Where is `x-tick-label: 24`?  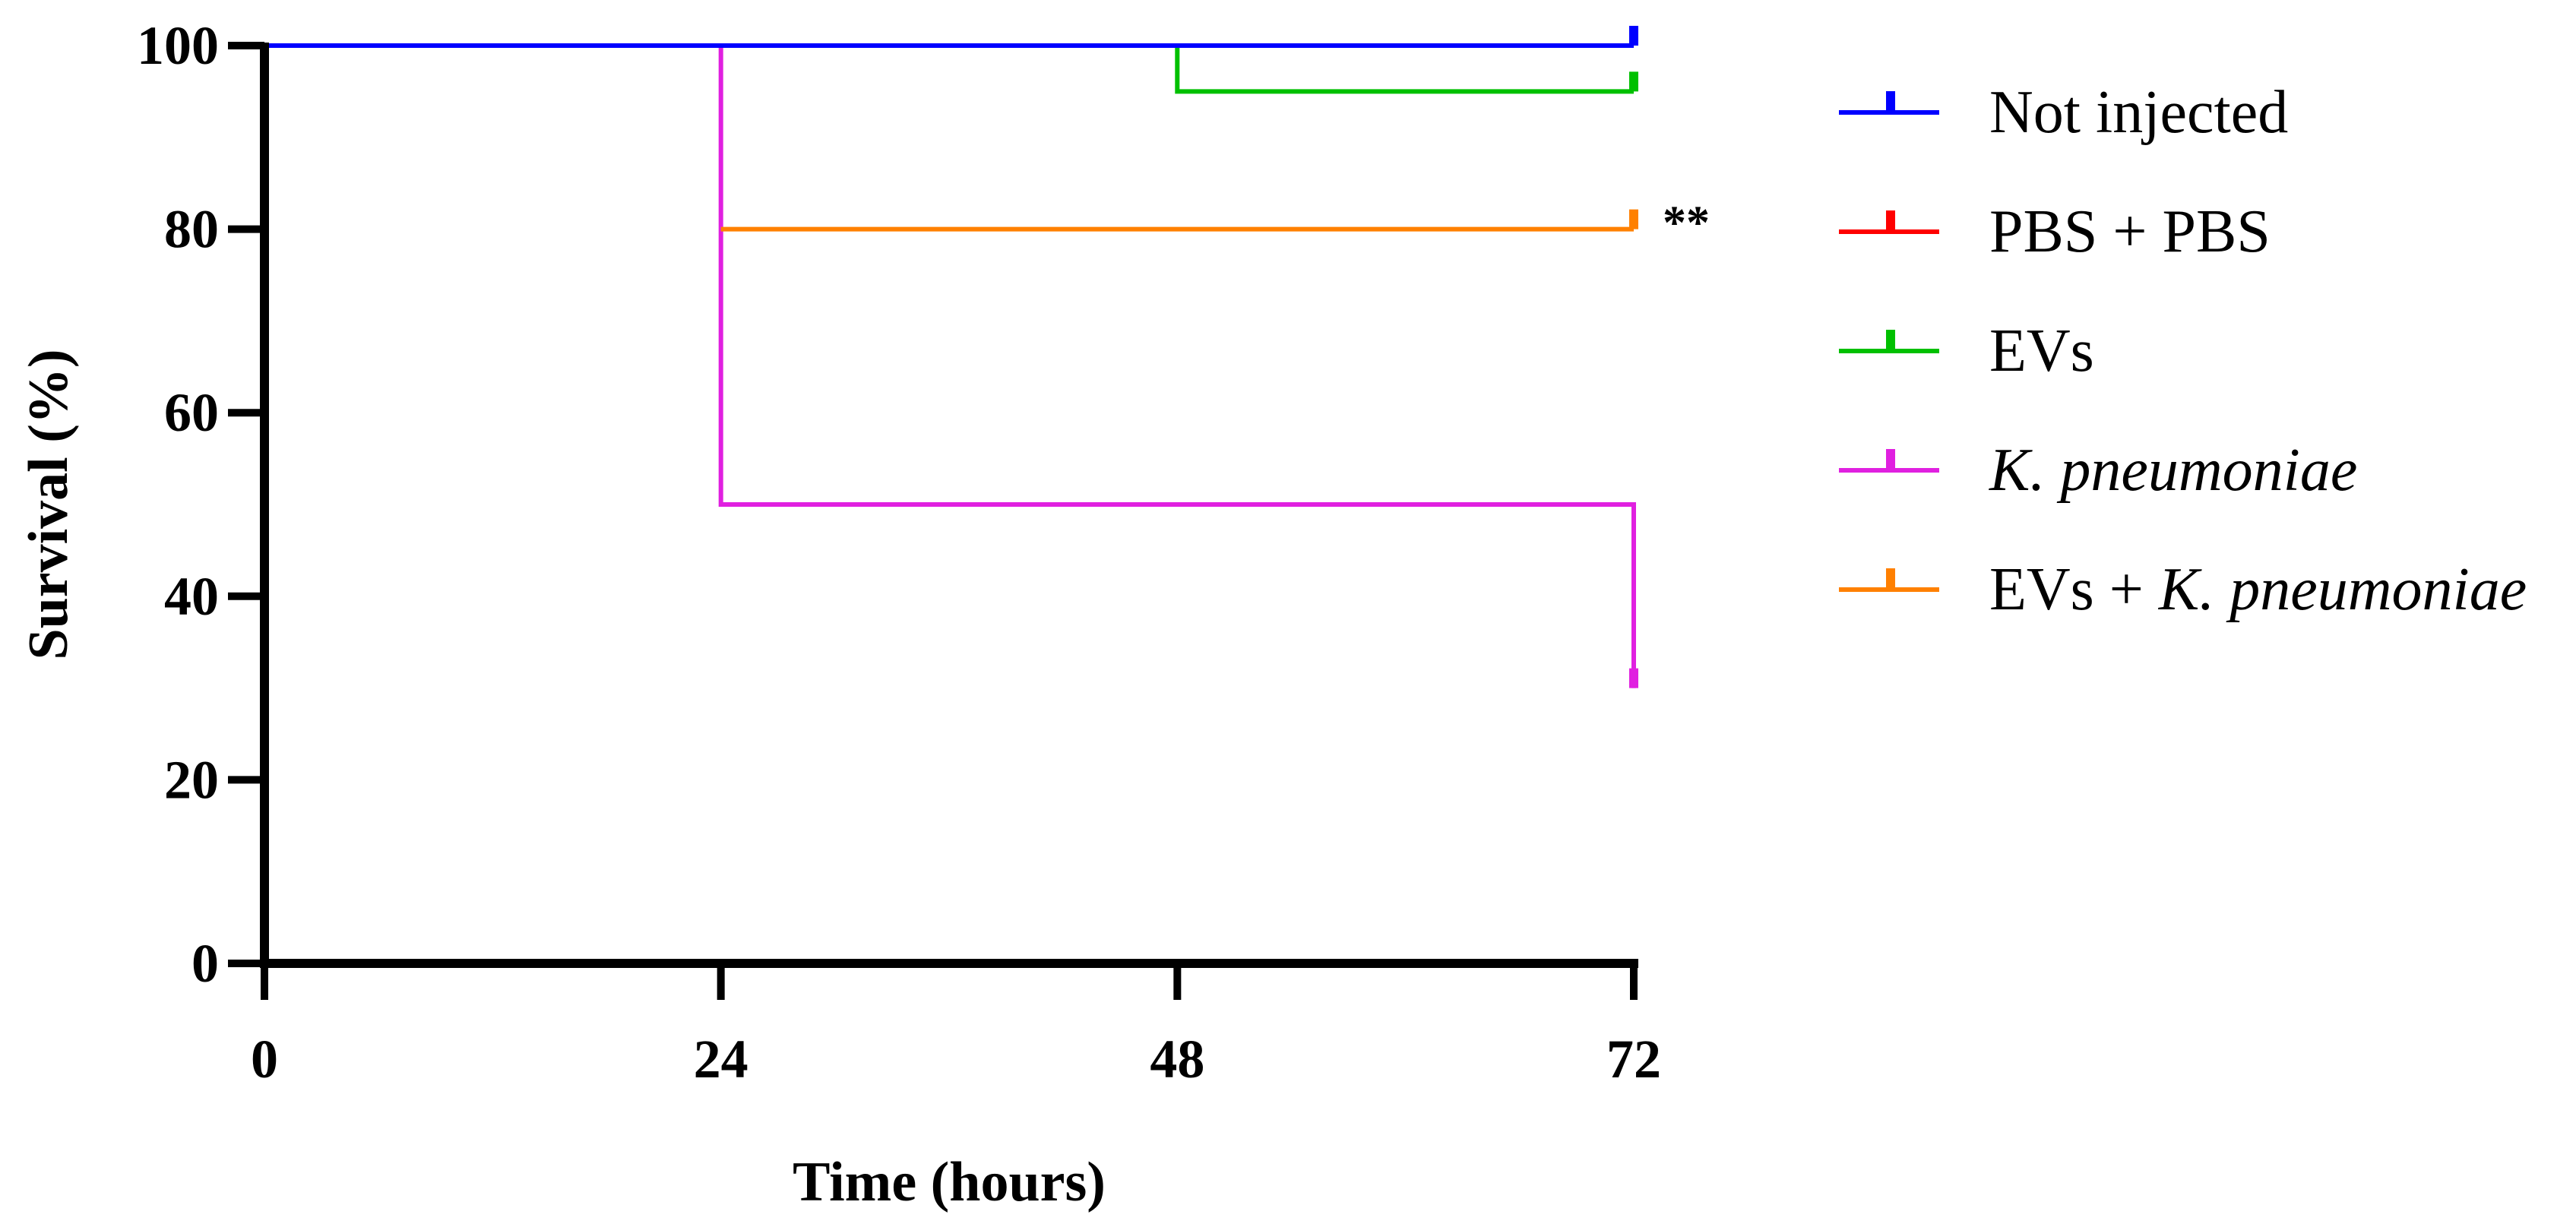
x-tick-label: 24 is located at coordinates (721, 1059).